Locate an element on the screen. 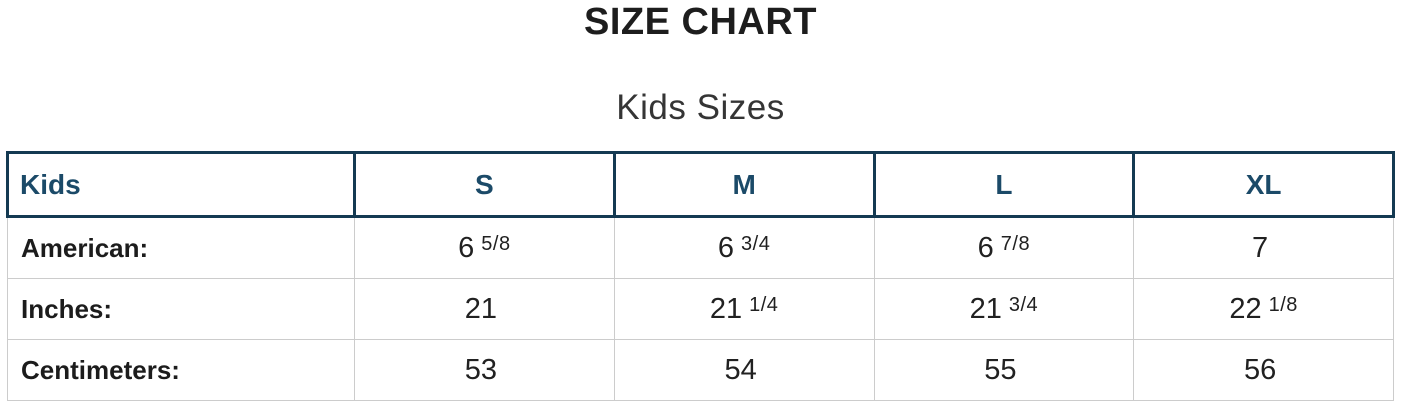 The height and width of the screenshot is (409, 1401). header-cell-m: M is located at coordinates (744, 184).